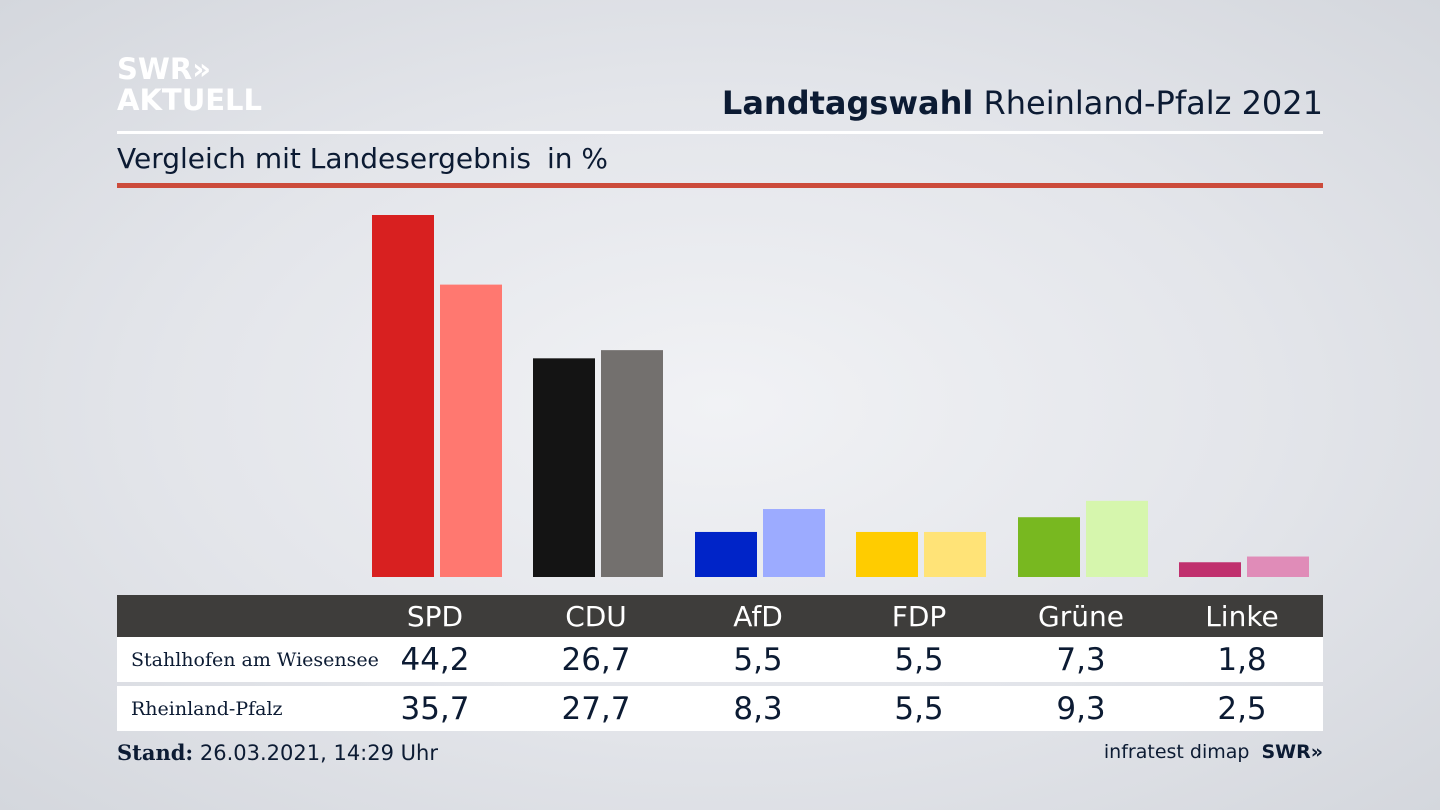  What do you see at coordinates (1081, 708) in the screenshot?
I see `value-state-gruene: 9,3` at bounding box center [1081, 708].